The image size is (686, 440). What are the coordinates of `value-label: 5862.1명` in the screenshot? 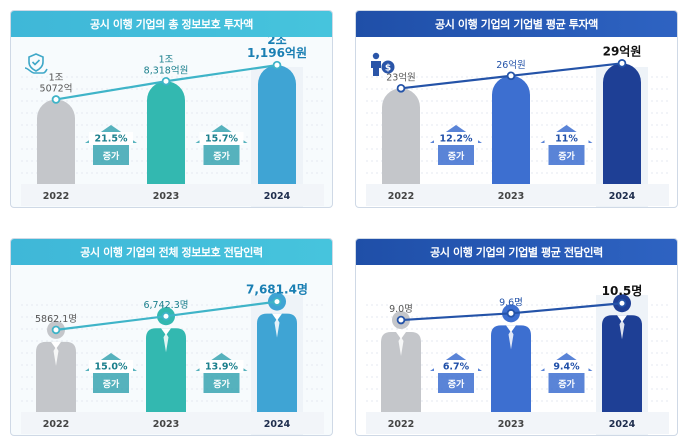 It's located at (56, 319).